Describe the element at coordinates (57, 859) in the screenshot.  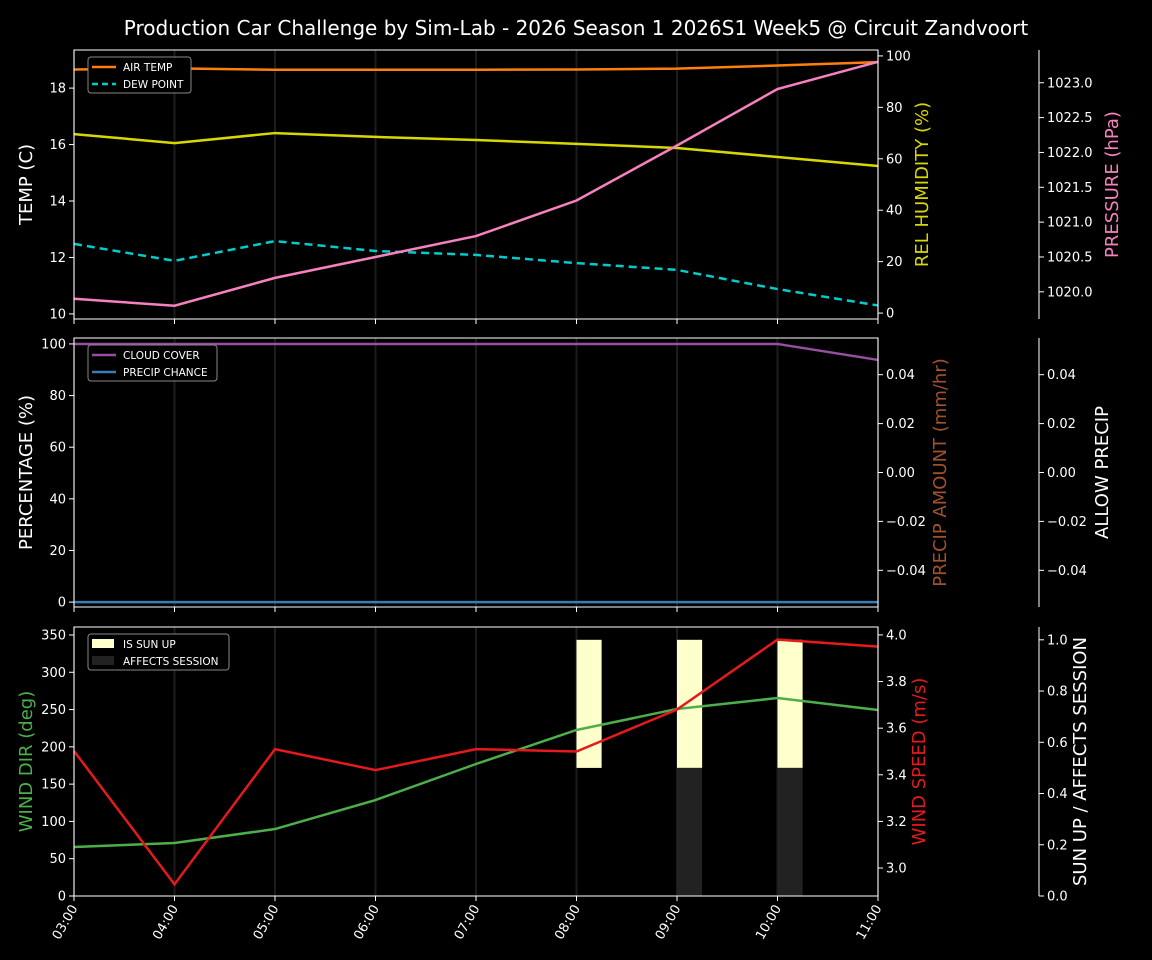
I see `left-tick-label: 50` at that location.